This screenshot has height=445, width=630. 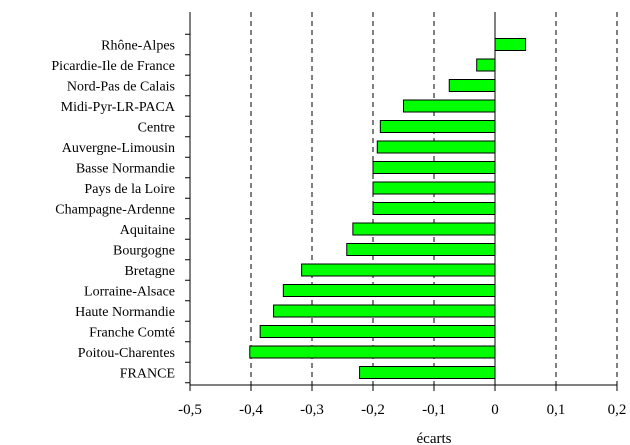 What do you see at coordinates (113, 66) in the screenshot?
I see `category-label: Picardie-Ile de France` at bounding box center [113, 66].